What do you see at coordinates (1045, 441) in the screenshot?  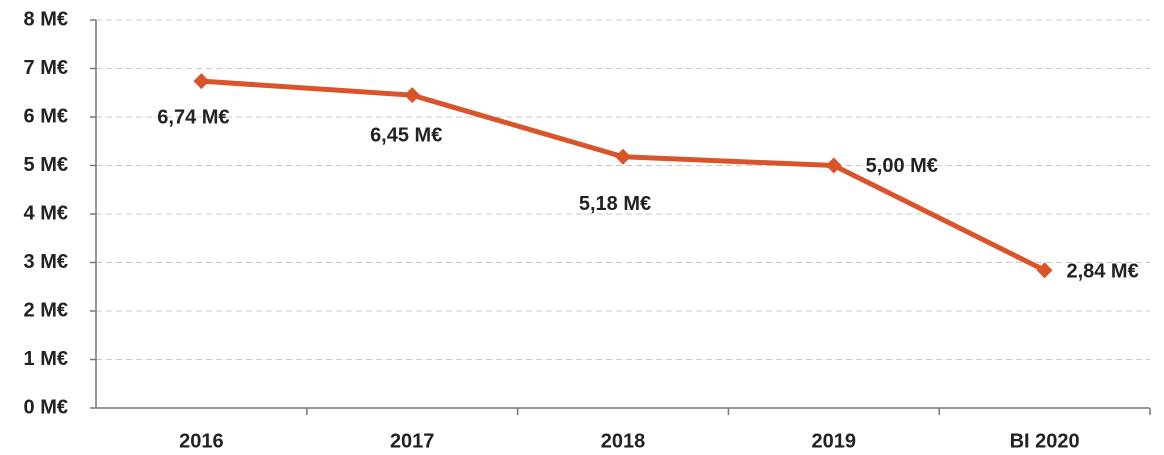 I see `x-tick-label: BI 2020` at bounding box center [1045, 441].